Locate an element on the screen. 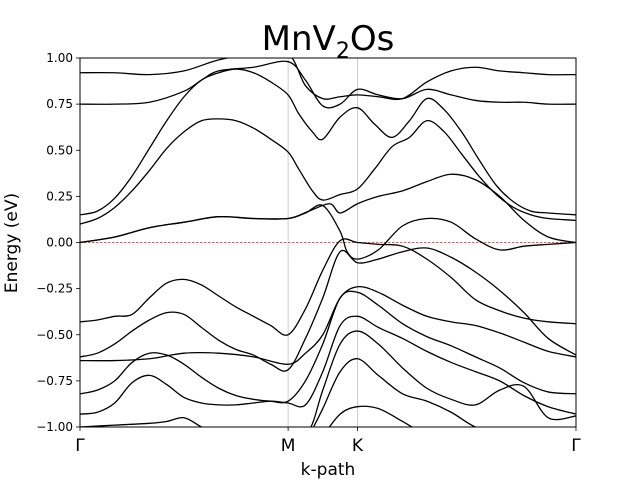  y-tick-label: 0.75 is located at coordinates (59, 104).